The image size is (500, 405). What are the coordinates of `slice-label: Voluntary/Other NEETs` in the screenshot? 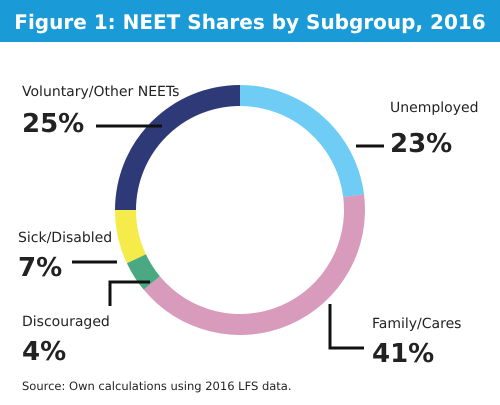 It's located at (101, 92).